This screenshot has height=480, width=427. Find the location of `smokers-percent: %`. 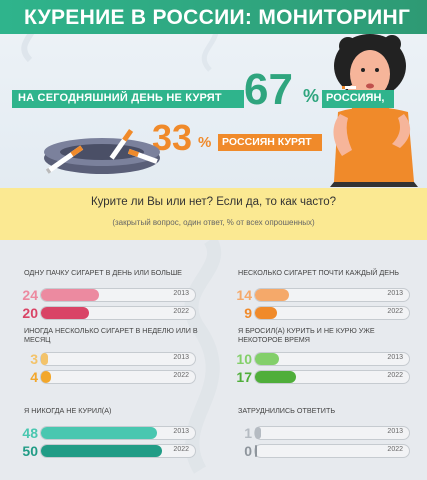

smokers-percent: % is located at coordinates (205, 142).